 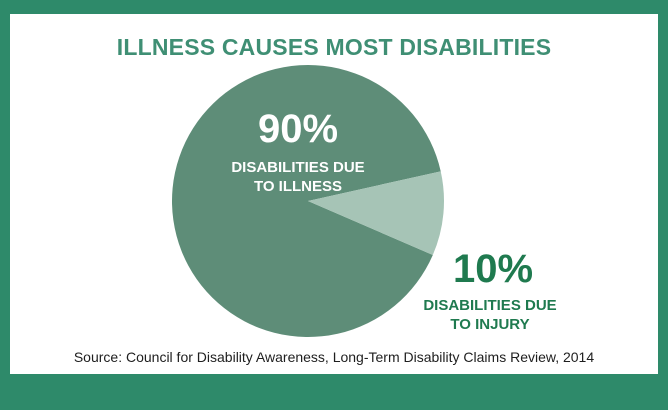 What do you see at coordinates (376, 213) in the screenshot?
I see `pie-slice-injury` at bounding box center [376, 213].